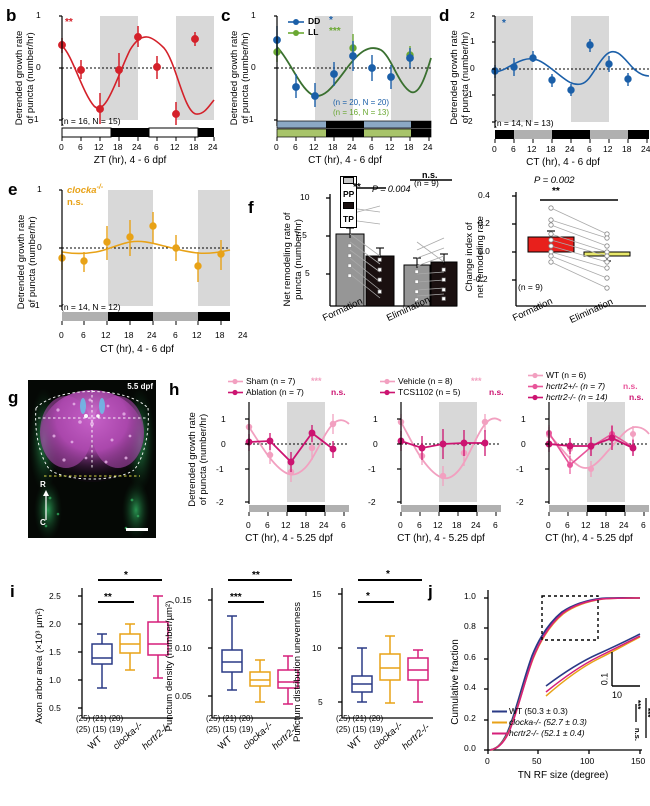 The width and height of the screenshot is (650, 806). Describe the element at coordinates (316, 381) in the screenshot. I see `sham-legend-sig: ***` at that location.